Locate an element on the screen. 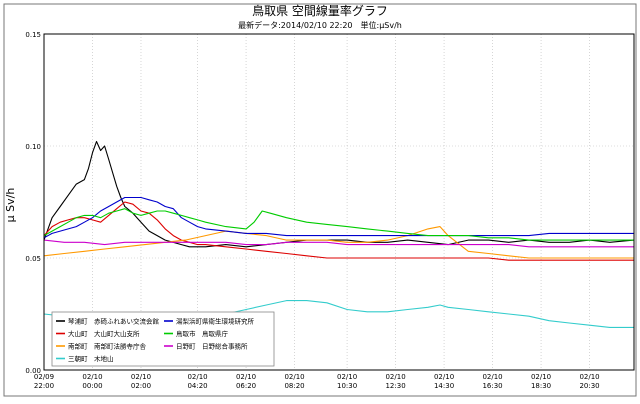  legend-name: 大山町 is located at coordinates (78, 333).